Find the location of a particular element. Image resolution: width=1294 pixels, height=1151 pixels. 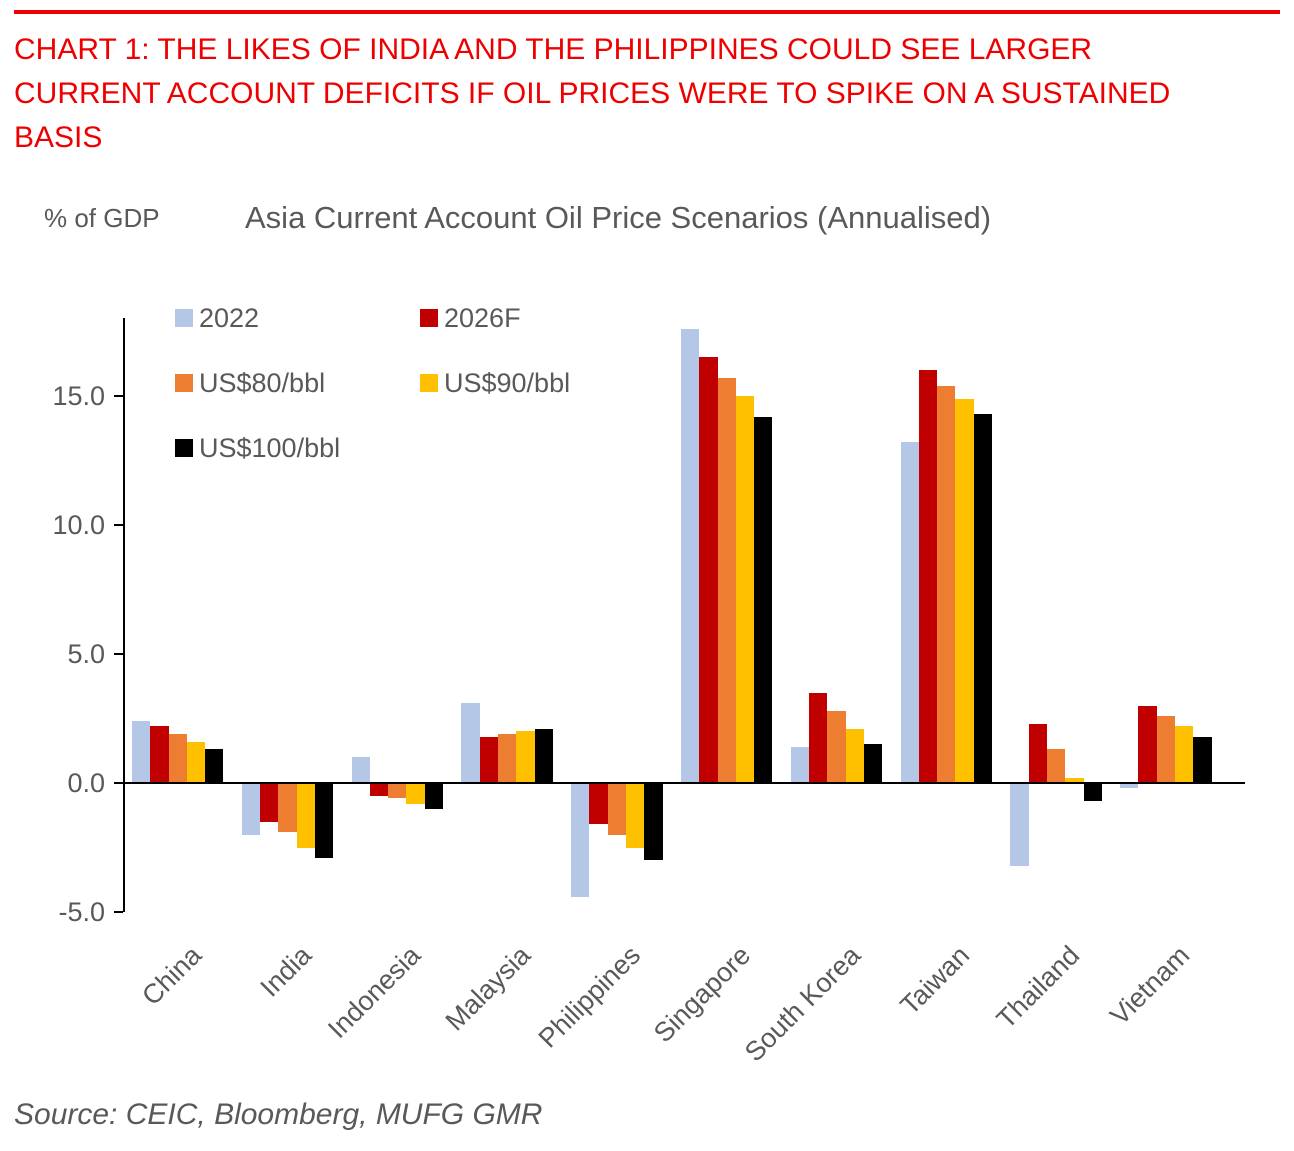

legend-swatch-us90bbl is located at coordinates (429, 383).